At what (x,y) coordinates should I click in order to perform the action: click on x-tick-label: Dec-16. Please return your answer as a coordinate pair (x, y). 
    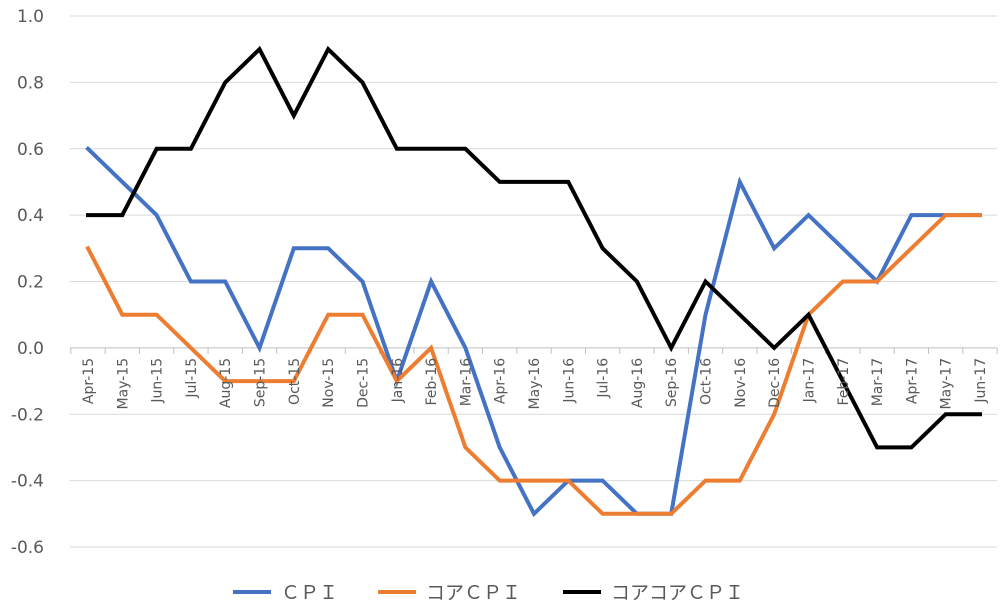
    Looking at the image, I should click on (775, 383).